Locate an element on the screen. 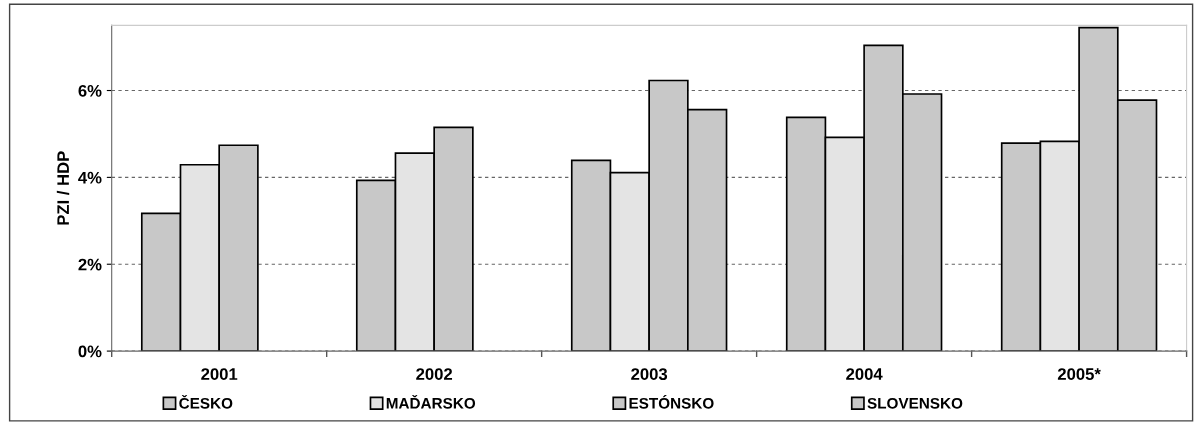  x-tick-label: 2001 is located at coordinates (219, 374).